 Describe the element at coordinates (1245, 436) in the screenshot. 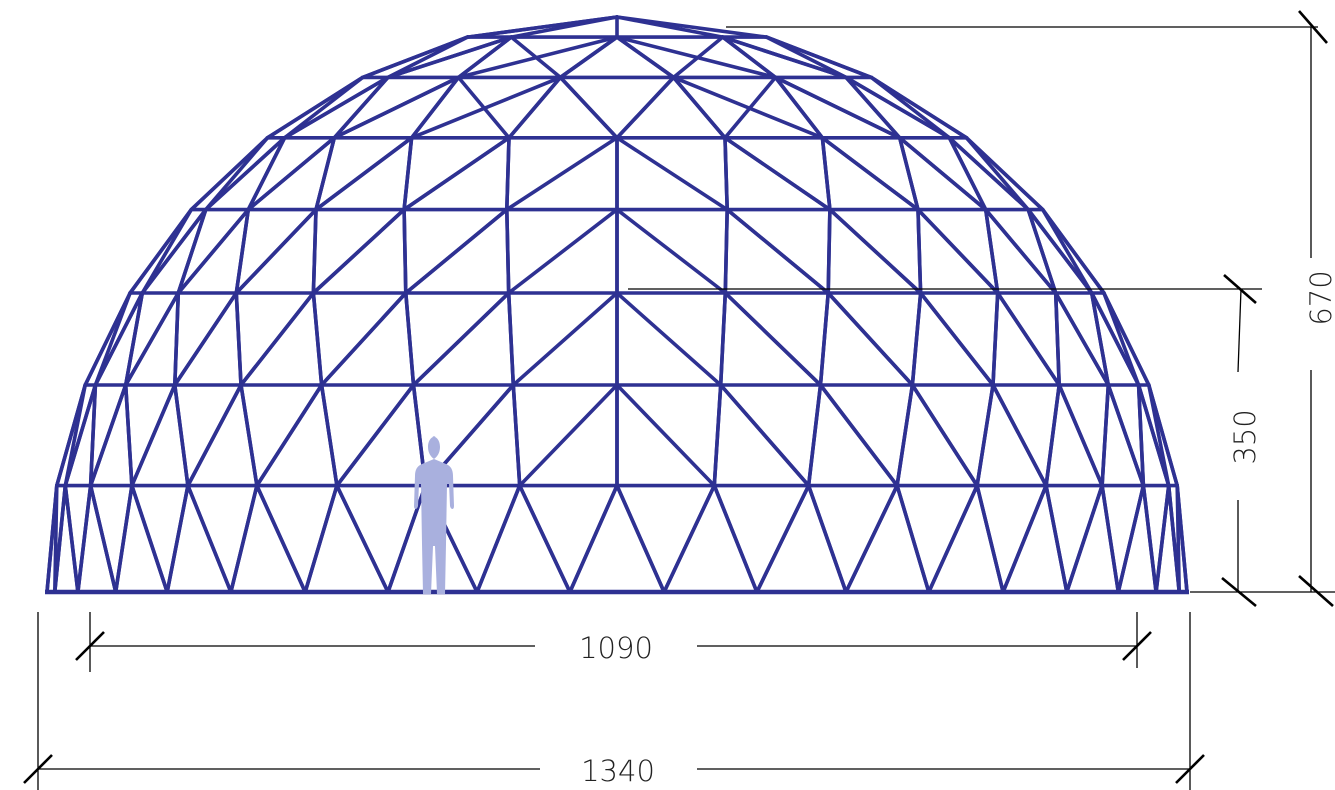

I see `ring-height-label: 350` at that location.